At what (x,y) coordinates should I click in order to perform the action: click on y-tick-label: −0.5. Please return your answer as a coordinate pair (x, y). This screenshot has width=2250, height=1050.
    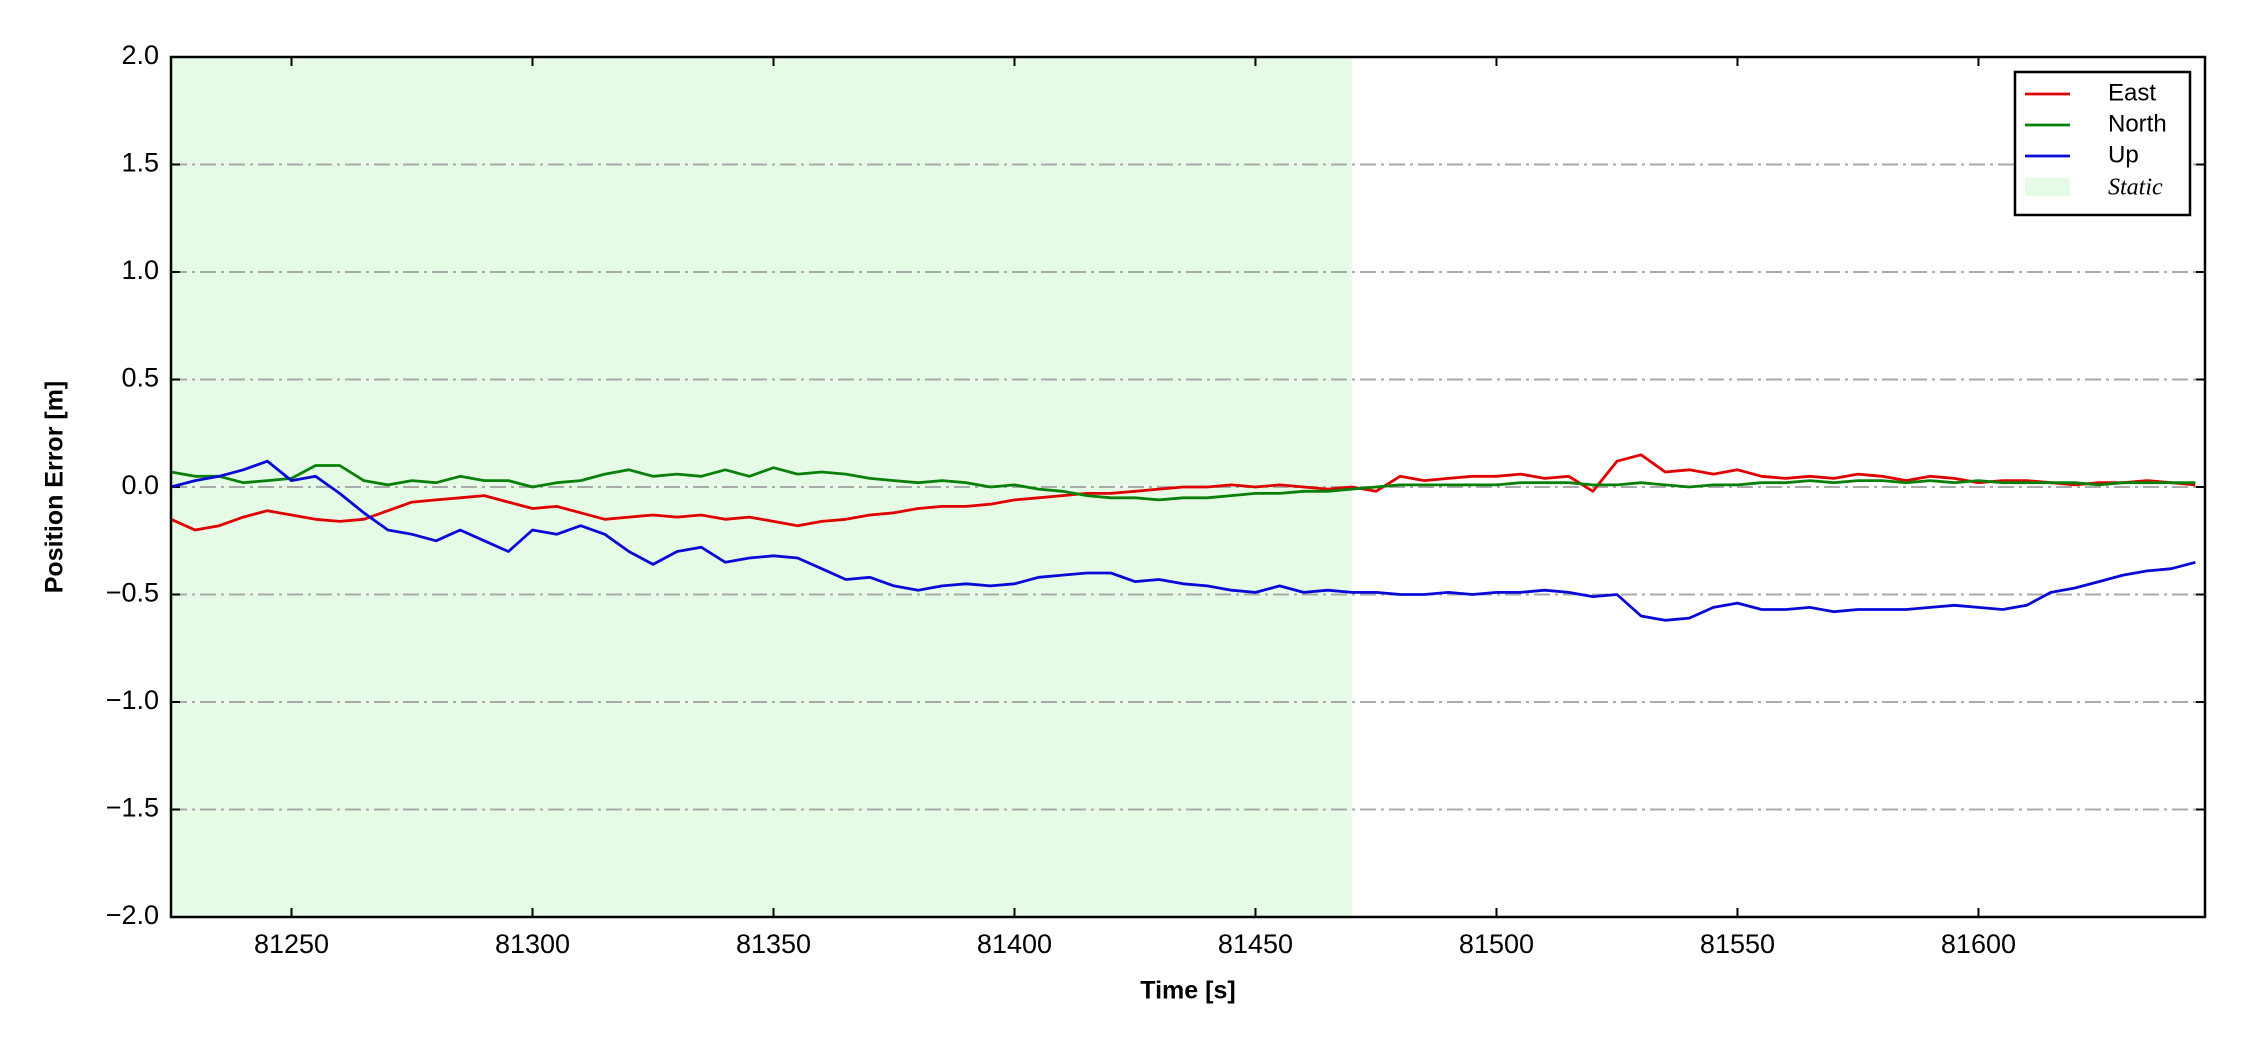
    Looking at the image, I should click on (132, 593).